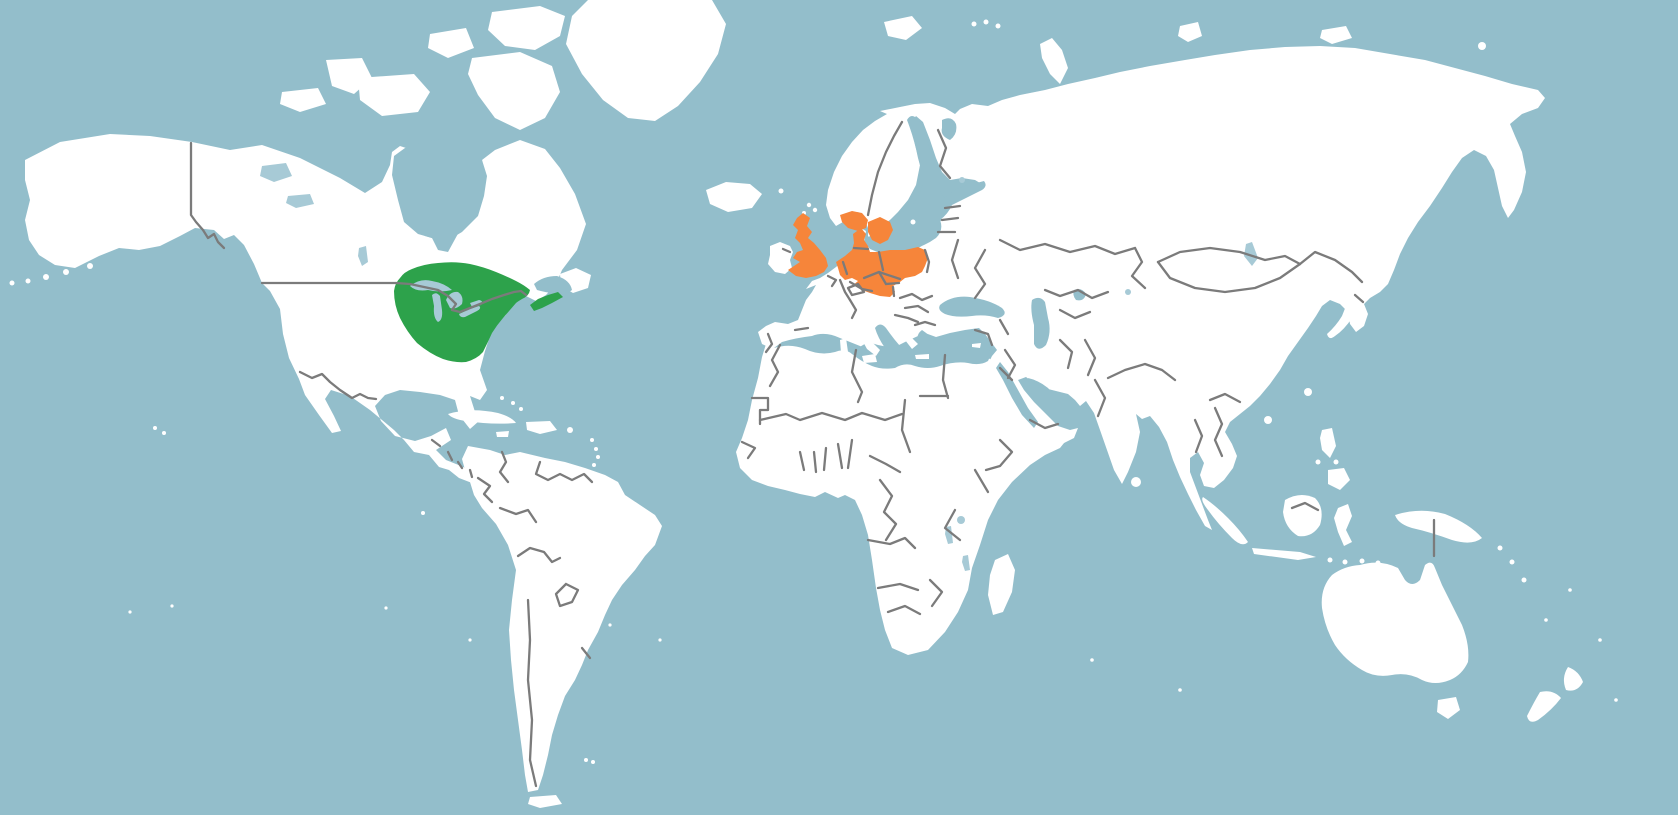  I want to click on red-sea, so click(1017, 395).